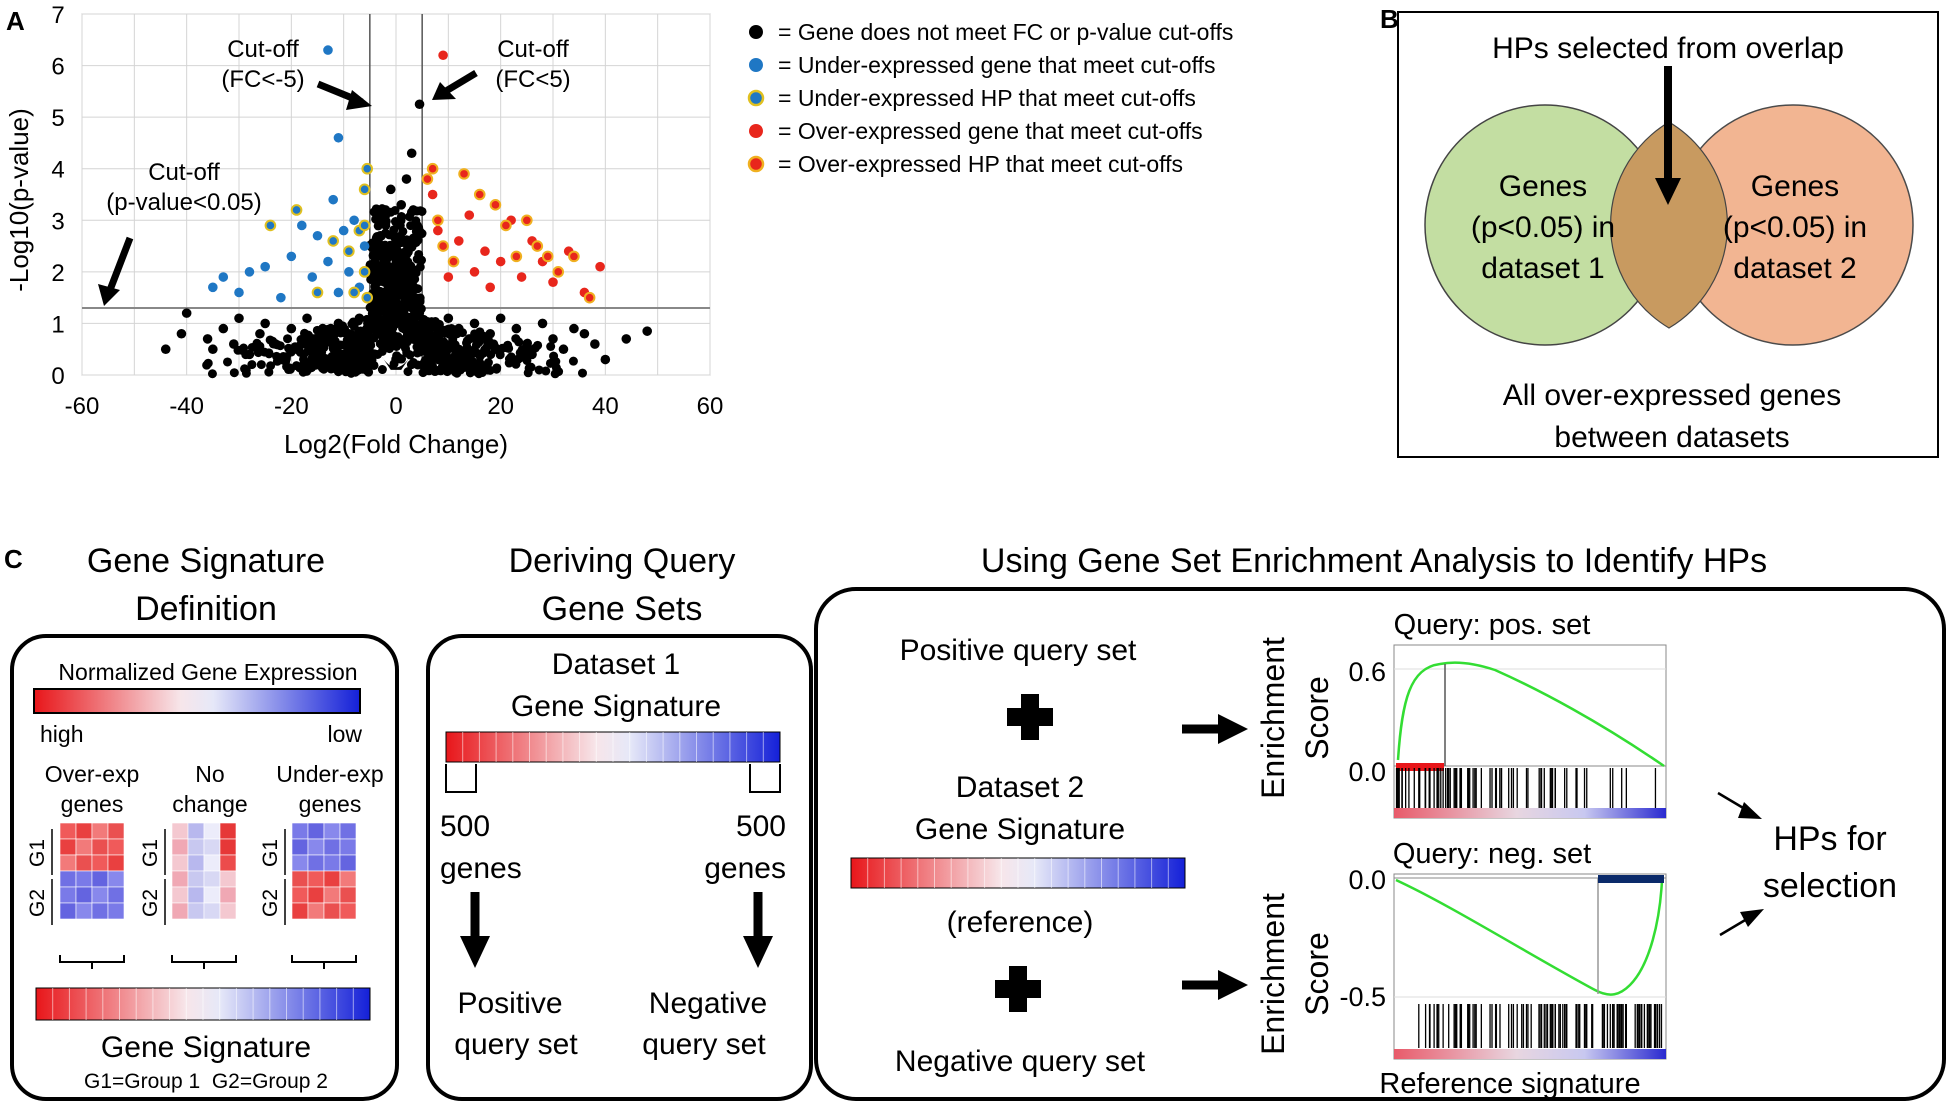 This screenshot has width=1950, height=1110. I want to click on x-tick-label: -60, so click(82, 406).